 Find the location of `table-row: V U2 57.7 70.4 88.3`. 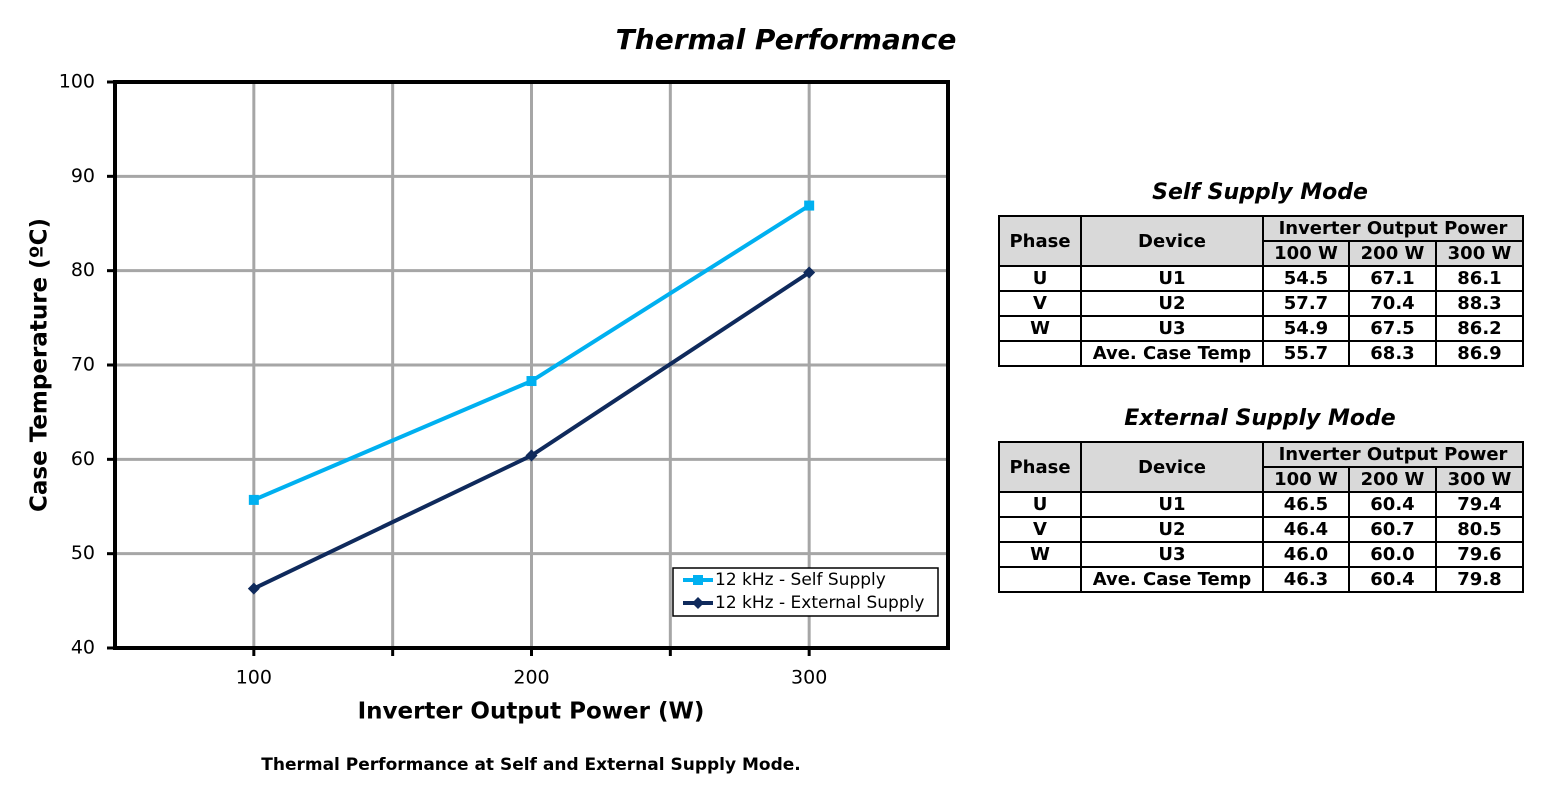

table-row: V U2 57.7 70.4 88.3 is located at coordinates (1261, 303).